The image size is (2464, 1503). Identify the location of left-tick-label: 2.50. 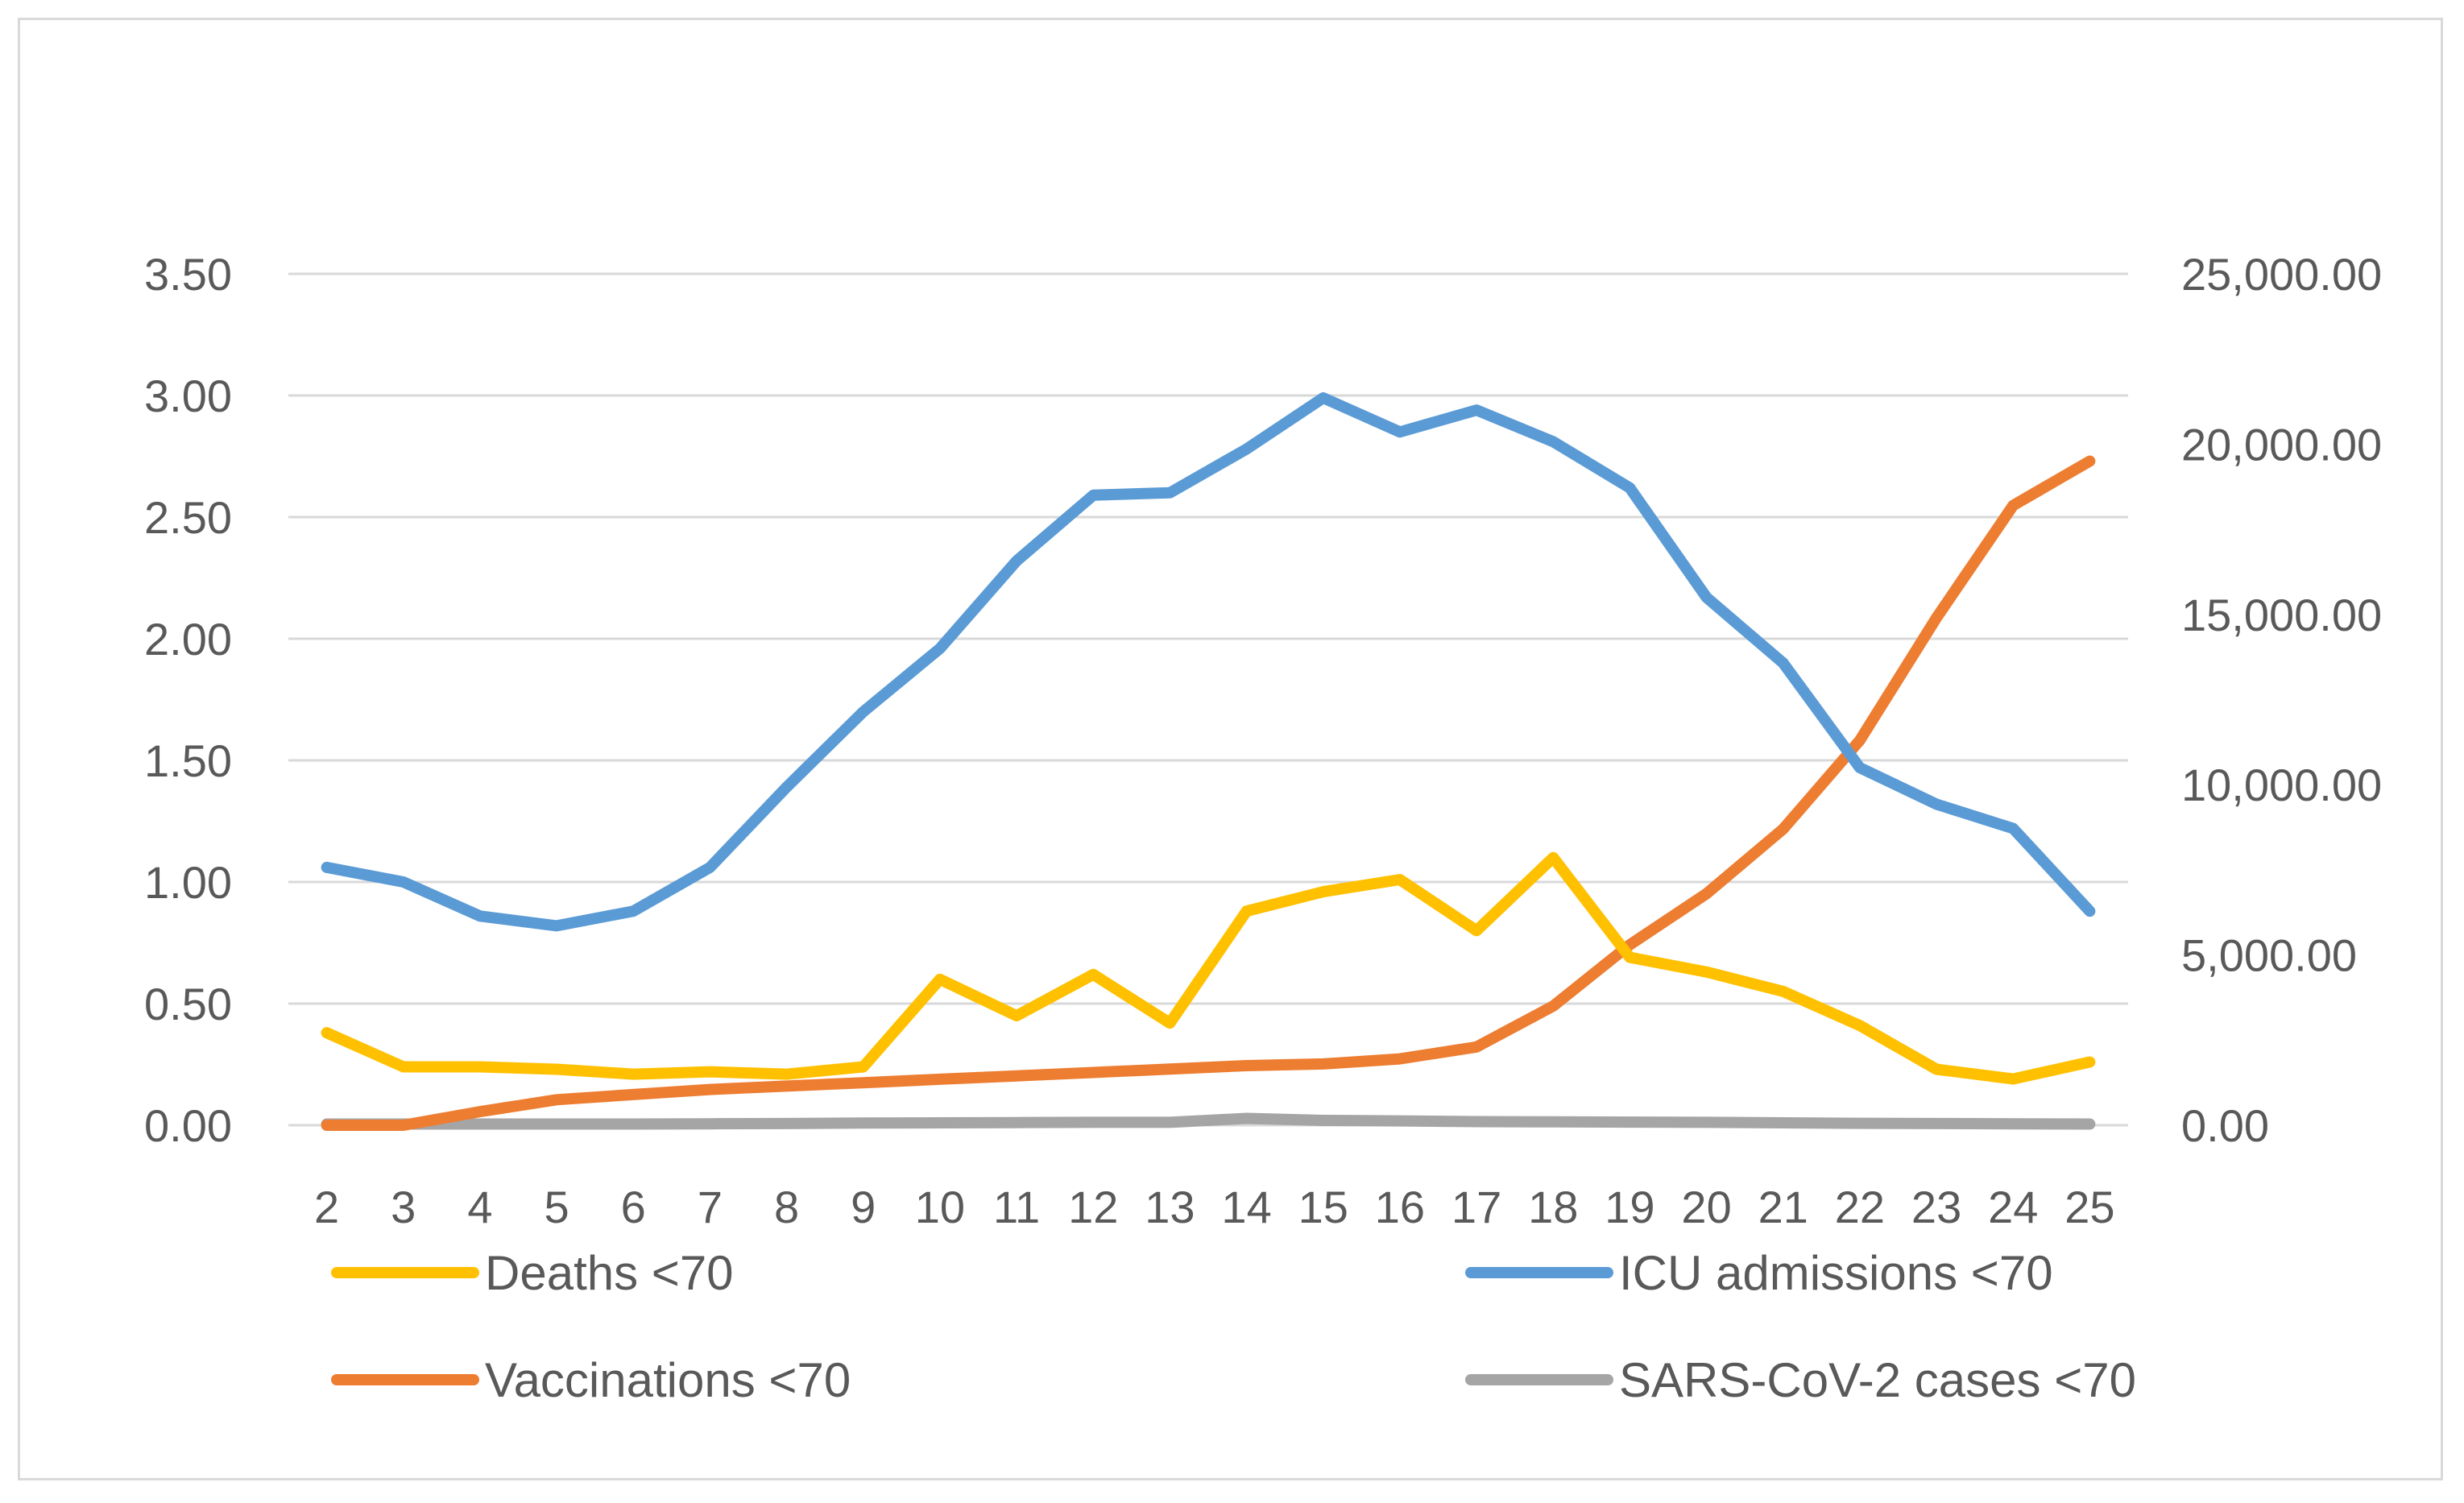
(188, 517).